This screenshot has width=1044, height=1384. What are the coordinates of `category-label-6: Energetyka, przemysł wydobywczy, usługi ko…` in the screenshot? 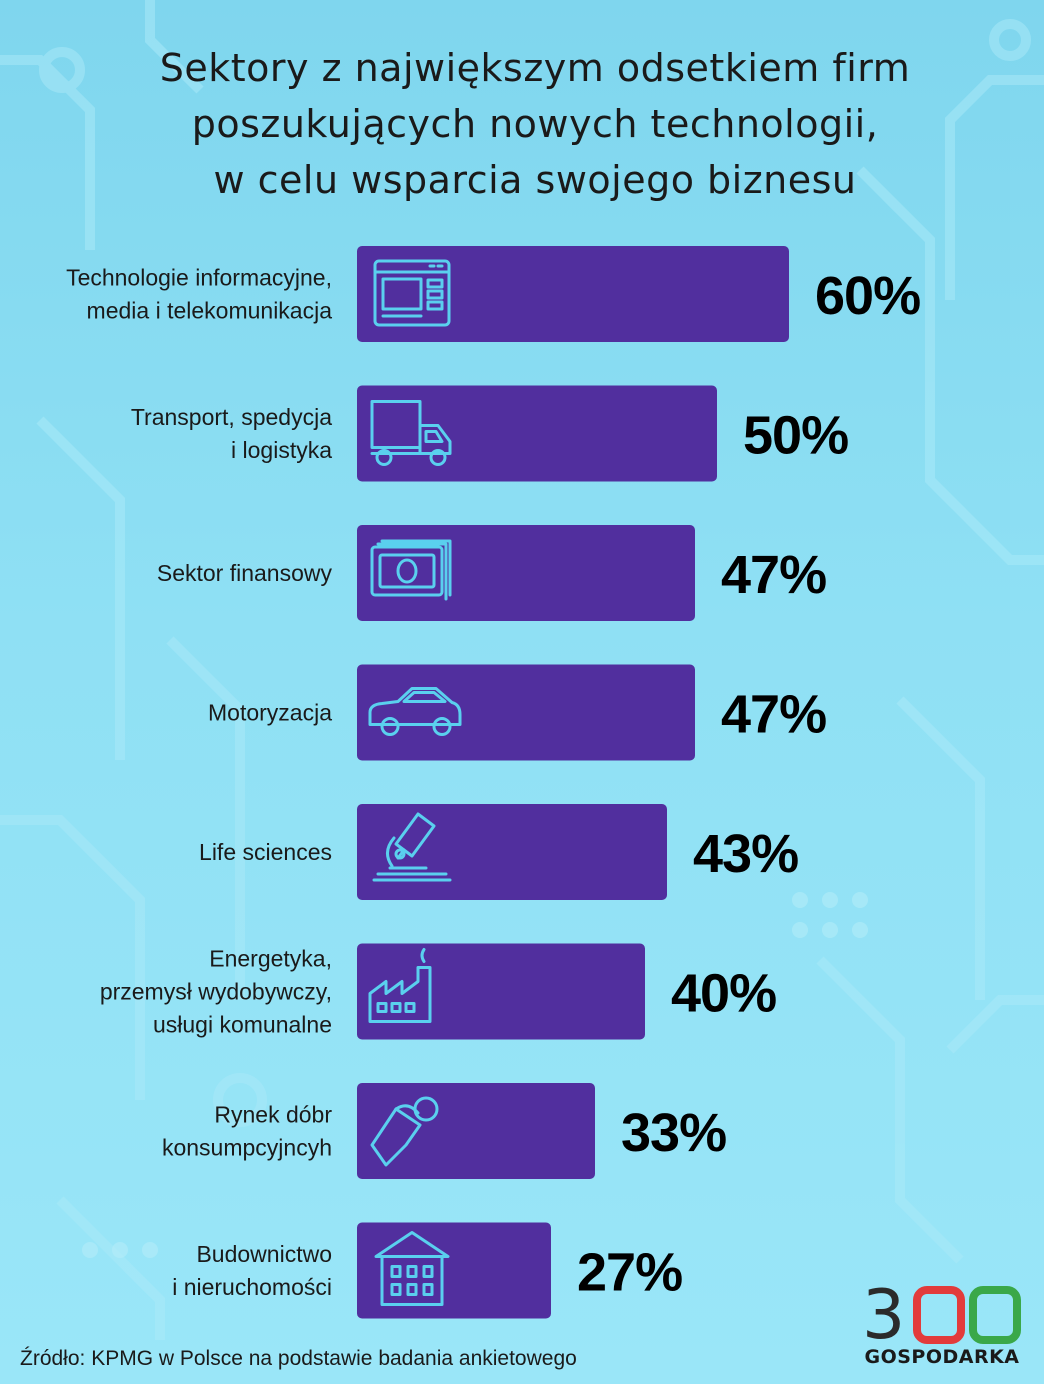 It's located at (216, 992).